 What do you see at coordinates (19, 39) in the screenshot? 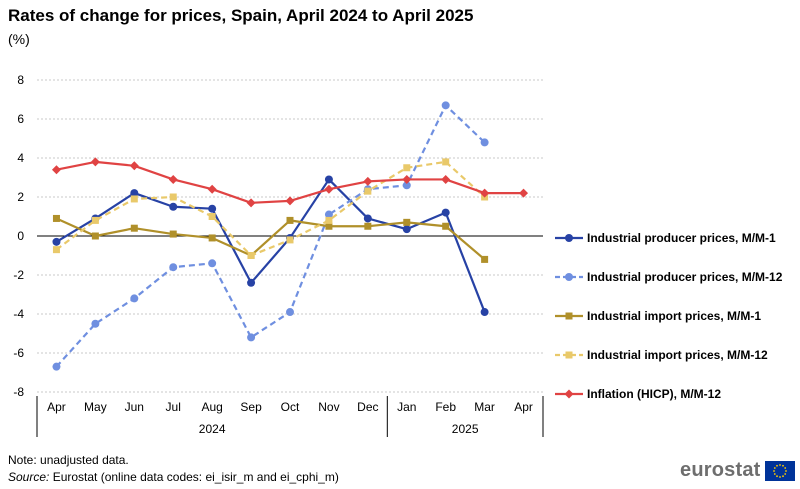
I see `chart-subtitle: (%)` at bounding box center [19, 39].